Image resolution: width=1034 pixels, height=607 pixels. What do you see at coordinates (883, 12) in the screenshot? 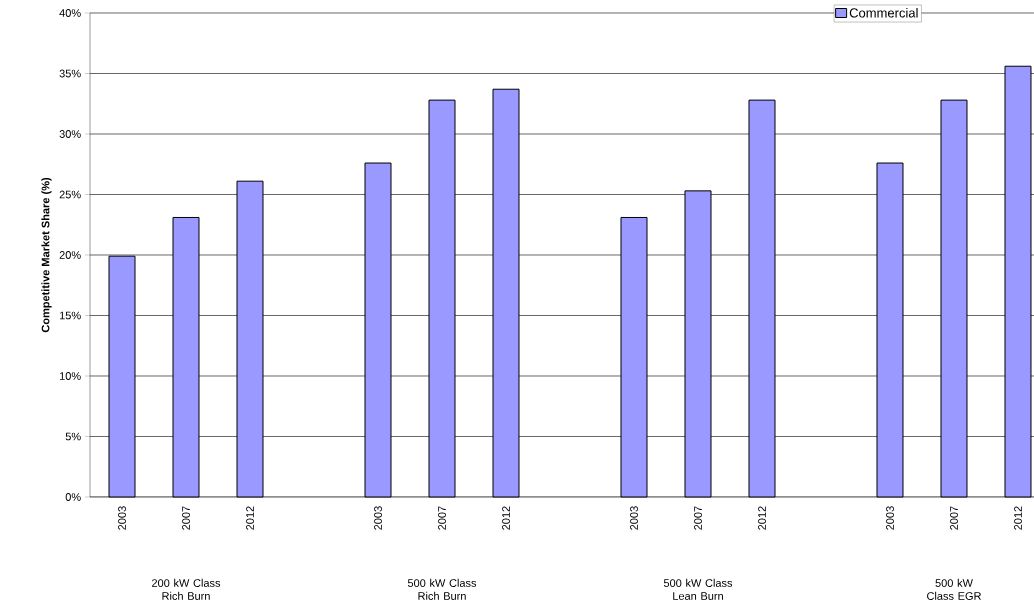
I see `legend-label: Commercial` at bounding box center [883, 12].